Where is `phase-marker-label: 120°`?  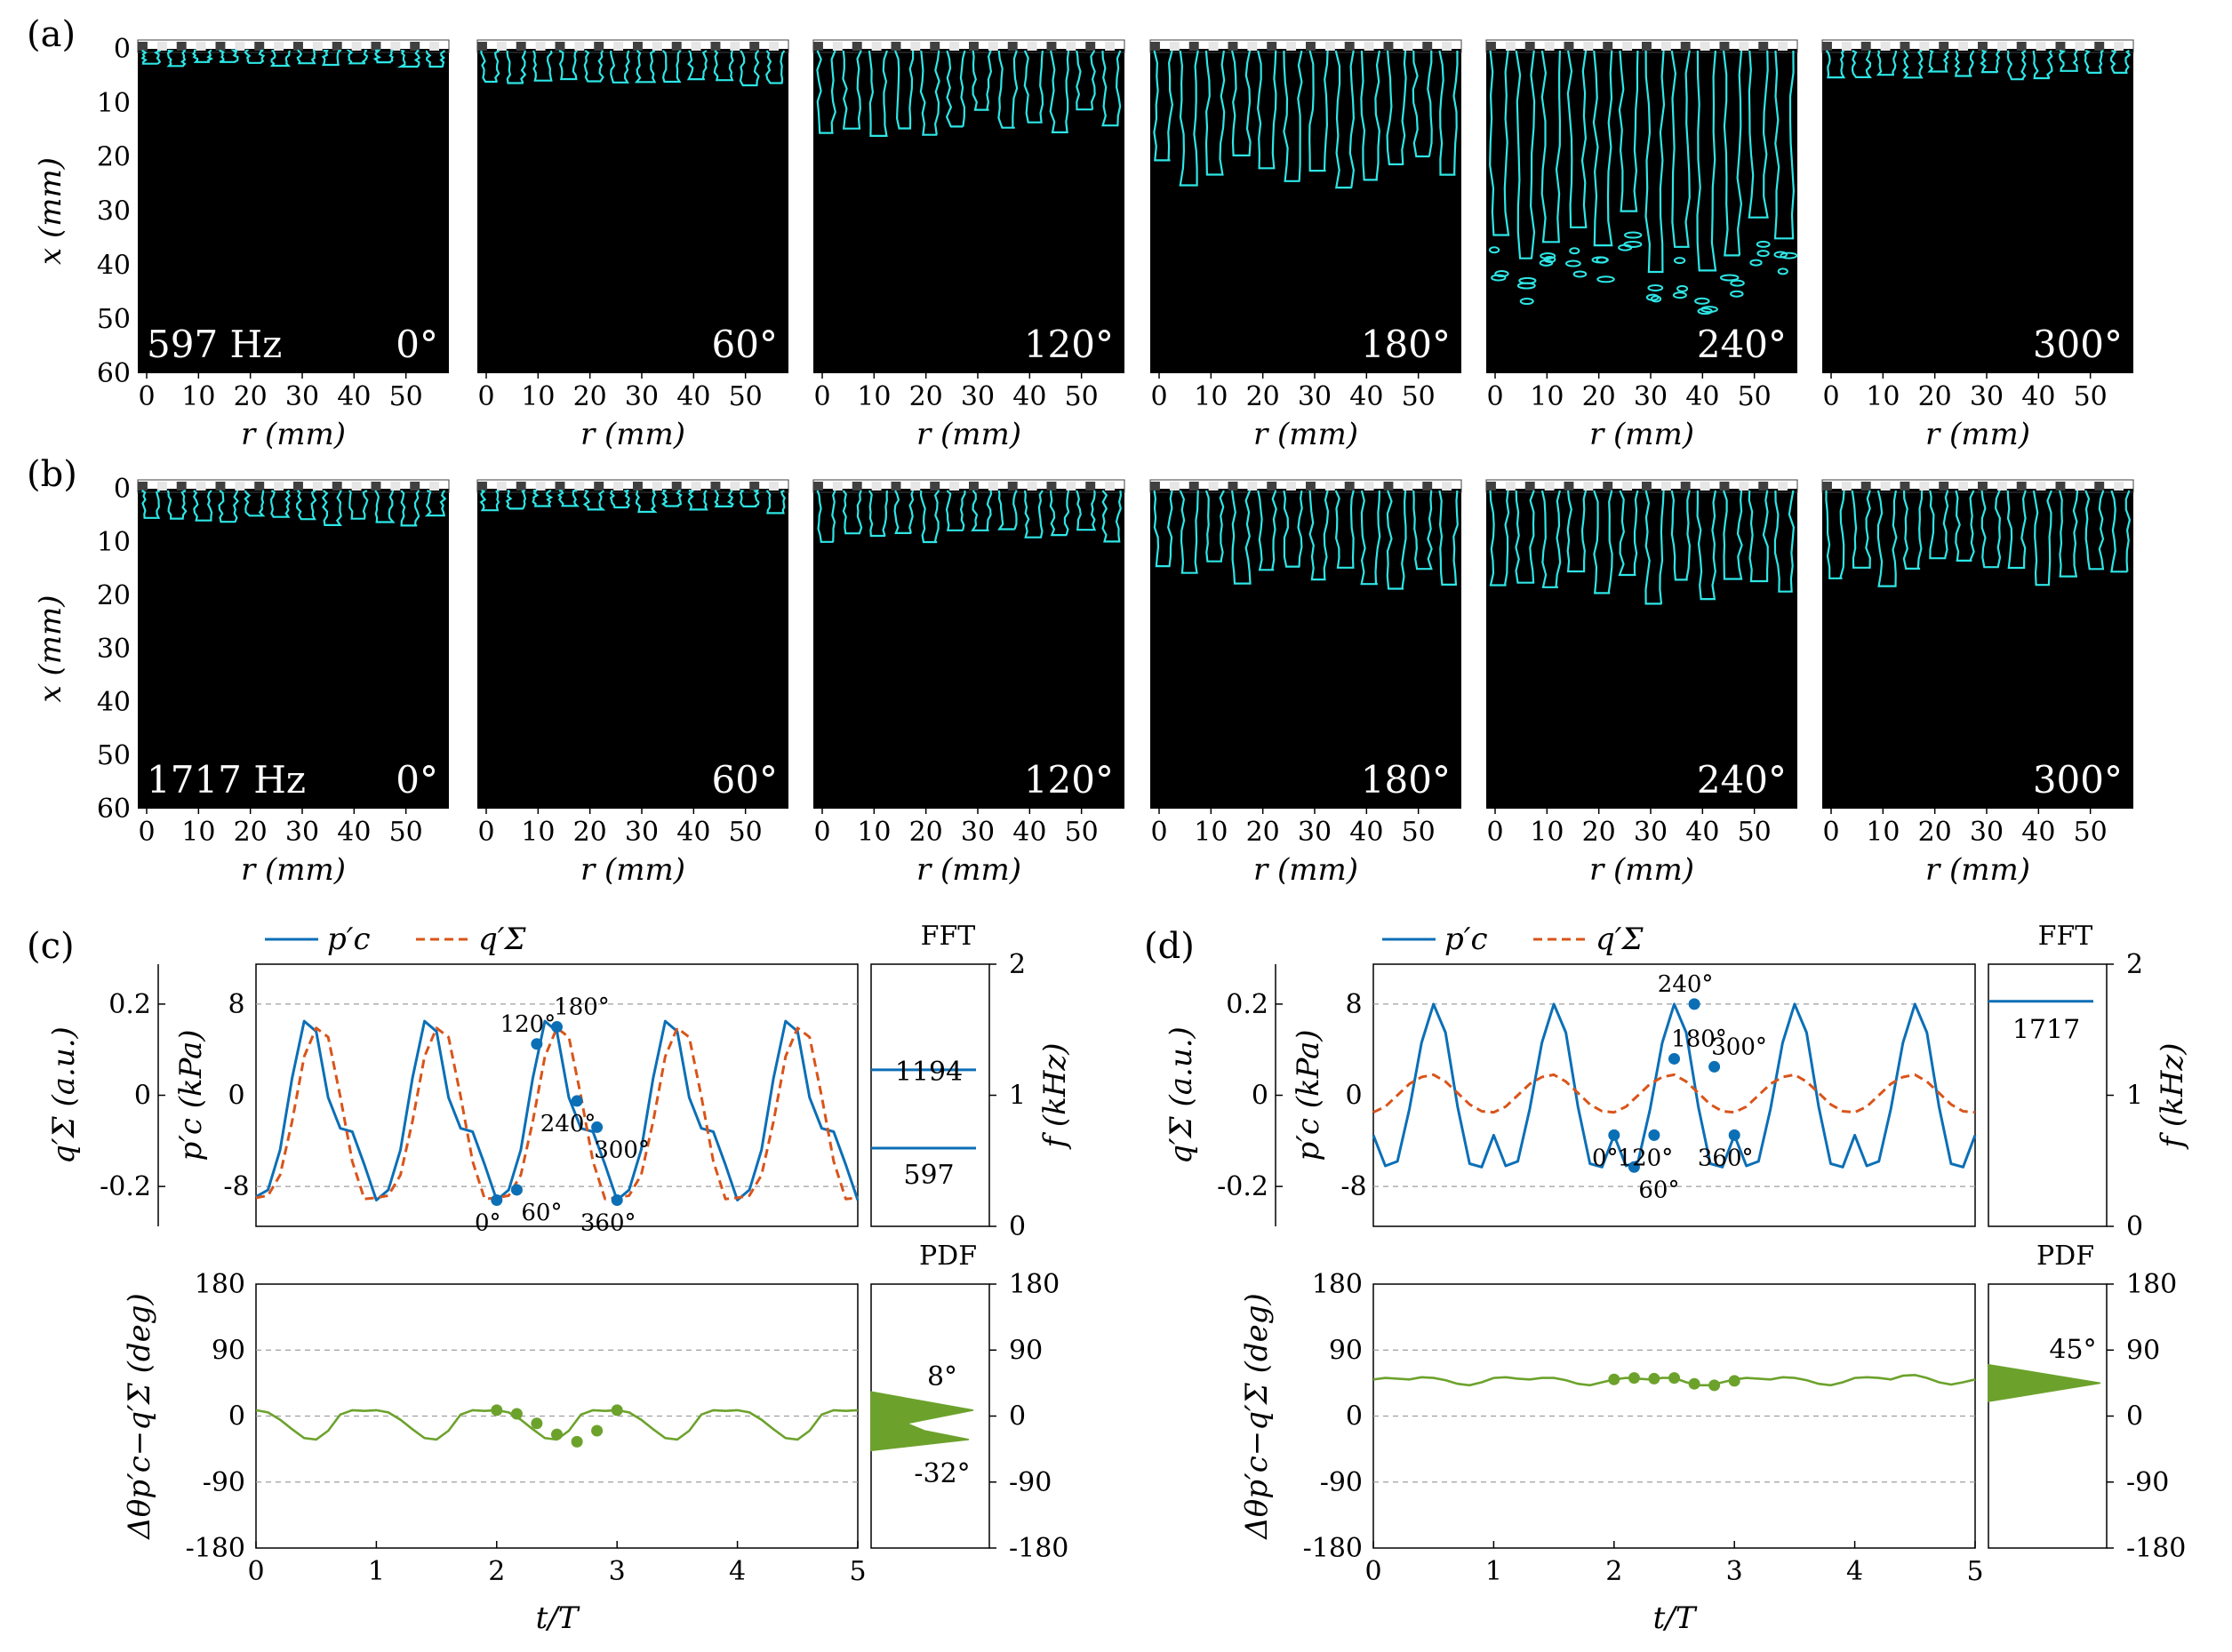 phase-marker-label: 120° is located at coordinates (528, 1024).